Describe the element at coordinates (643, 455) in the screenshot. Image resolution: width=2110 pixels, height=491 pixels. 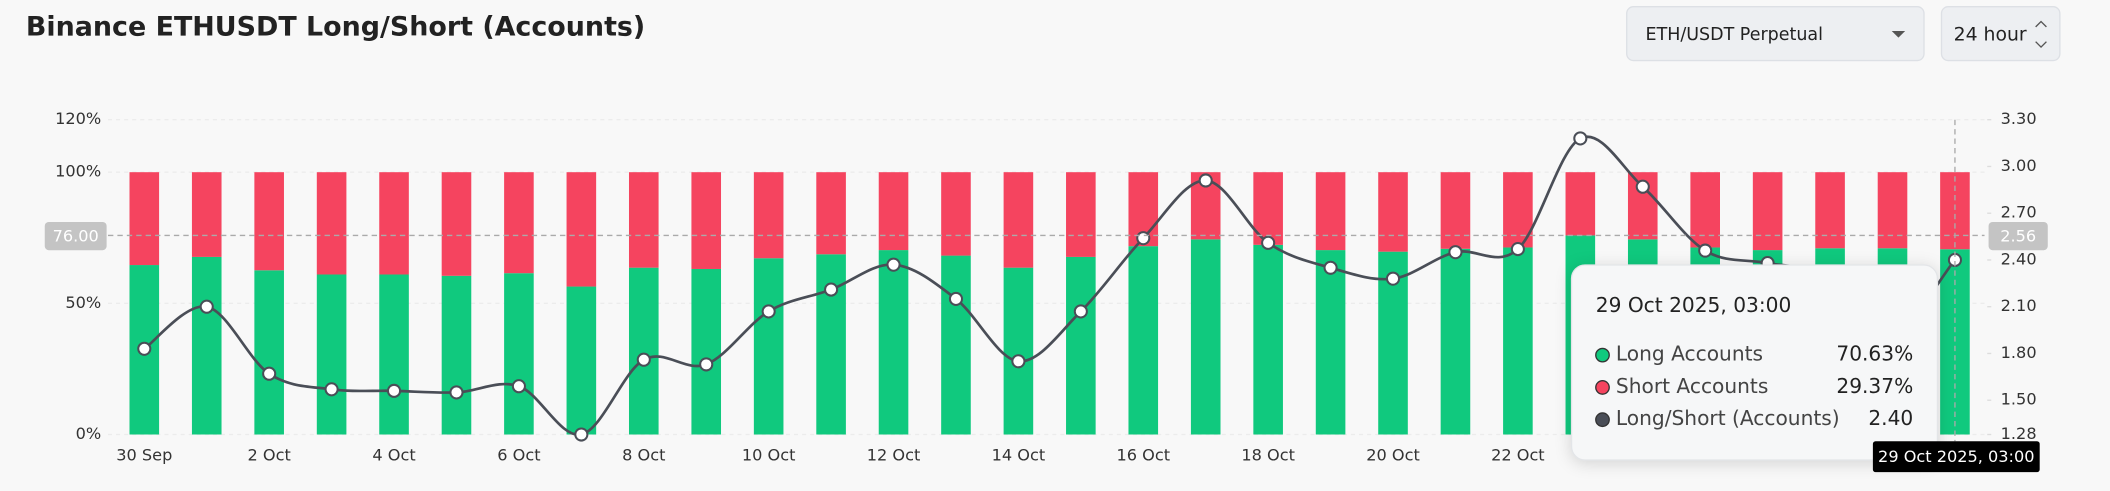
I see `x-tick-label: 8 Oct` at that location.